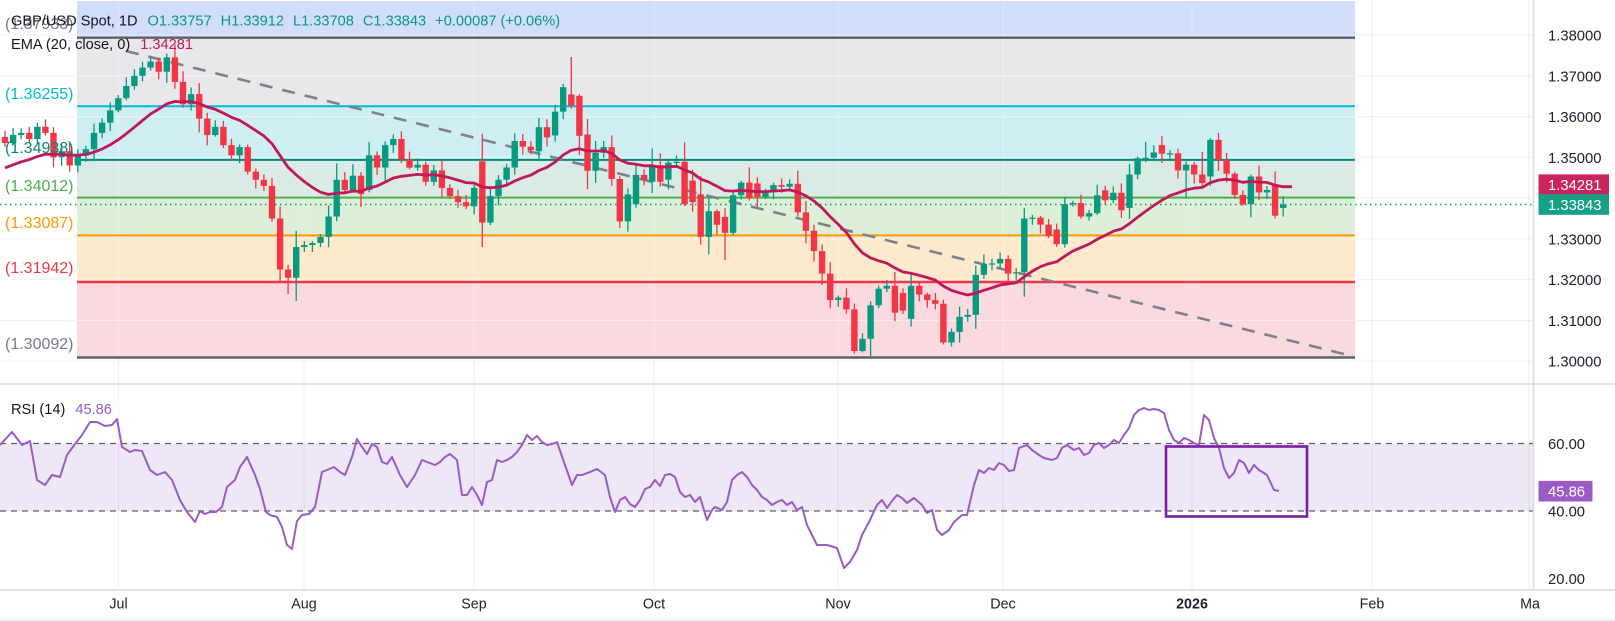 The image size is (1615, 621). What do you see at coordinates (1566, 580) in the screenshot?
I see `svg-text: 20.00` at bounding box center [1566, 580].